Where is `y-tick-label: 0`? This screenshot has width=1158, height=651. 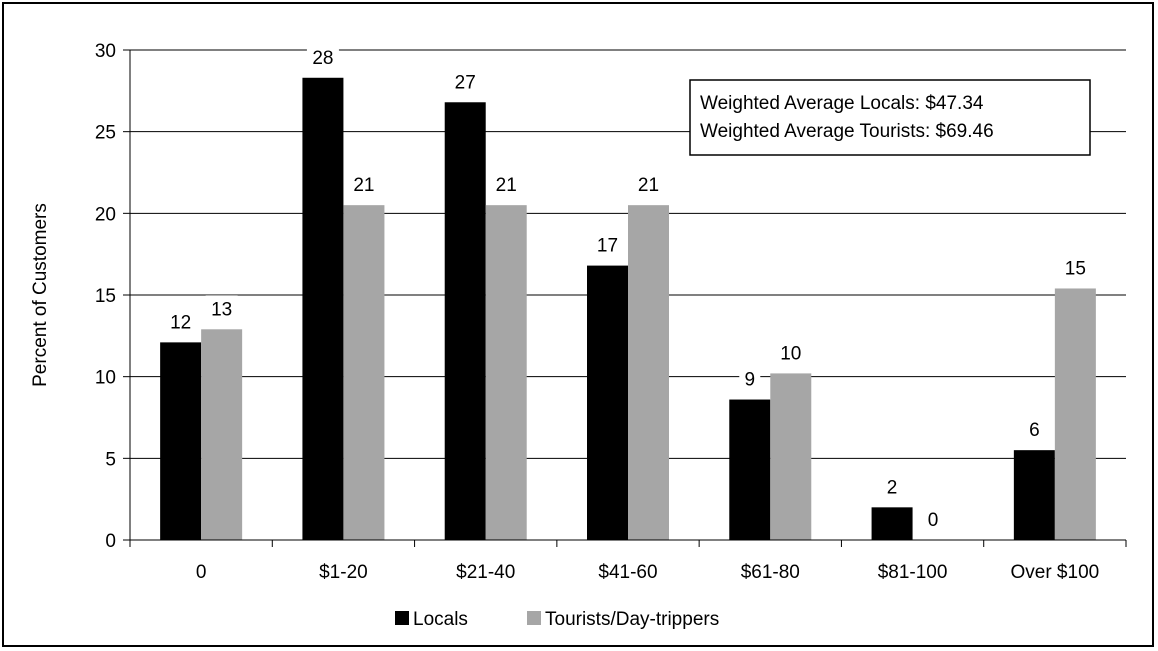 y-tick-label: 0 is located at coordinates (110, 541).